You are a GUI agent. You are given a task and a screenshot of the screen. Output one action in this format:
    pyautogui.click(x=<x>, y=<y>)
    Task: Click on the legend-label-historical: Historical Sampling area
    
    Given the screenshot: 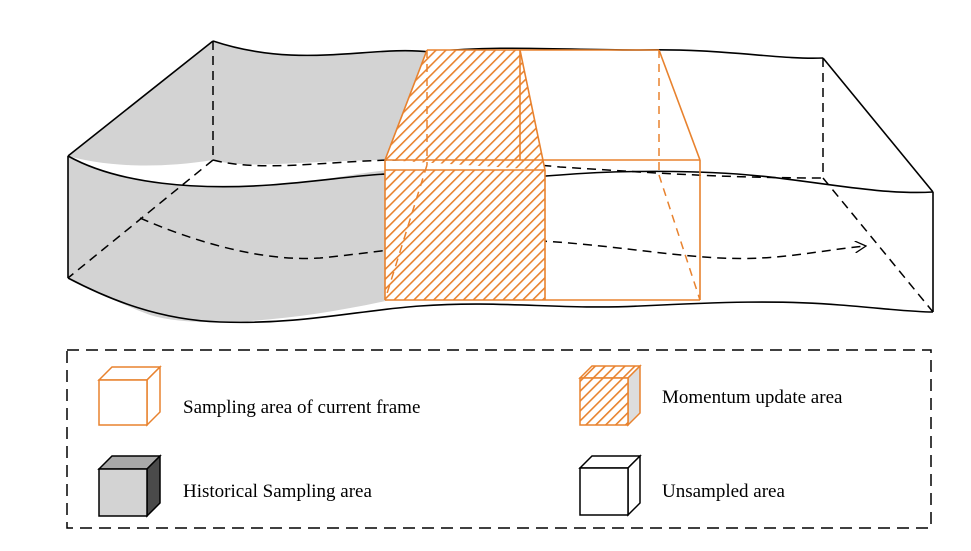 What is the action you would take?
    pyautogui.click(x=277, y=491)
    